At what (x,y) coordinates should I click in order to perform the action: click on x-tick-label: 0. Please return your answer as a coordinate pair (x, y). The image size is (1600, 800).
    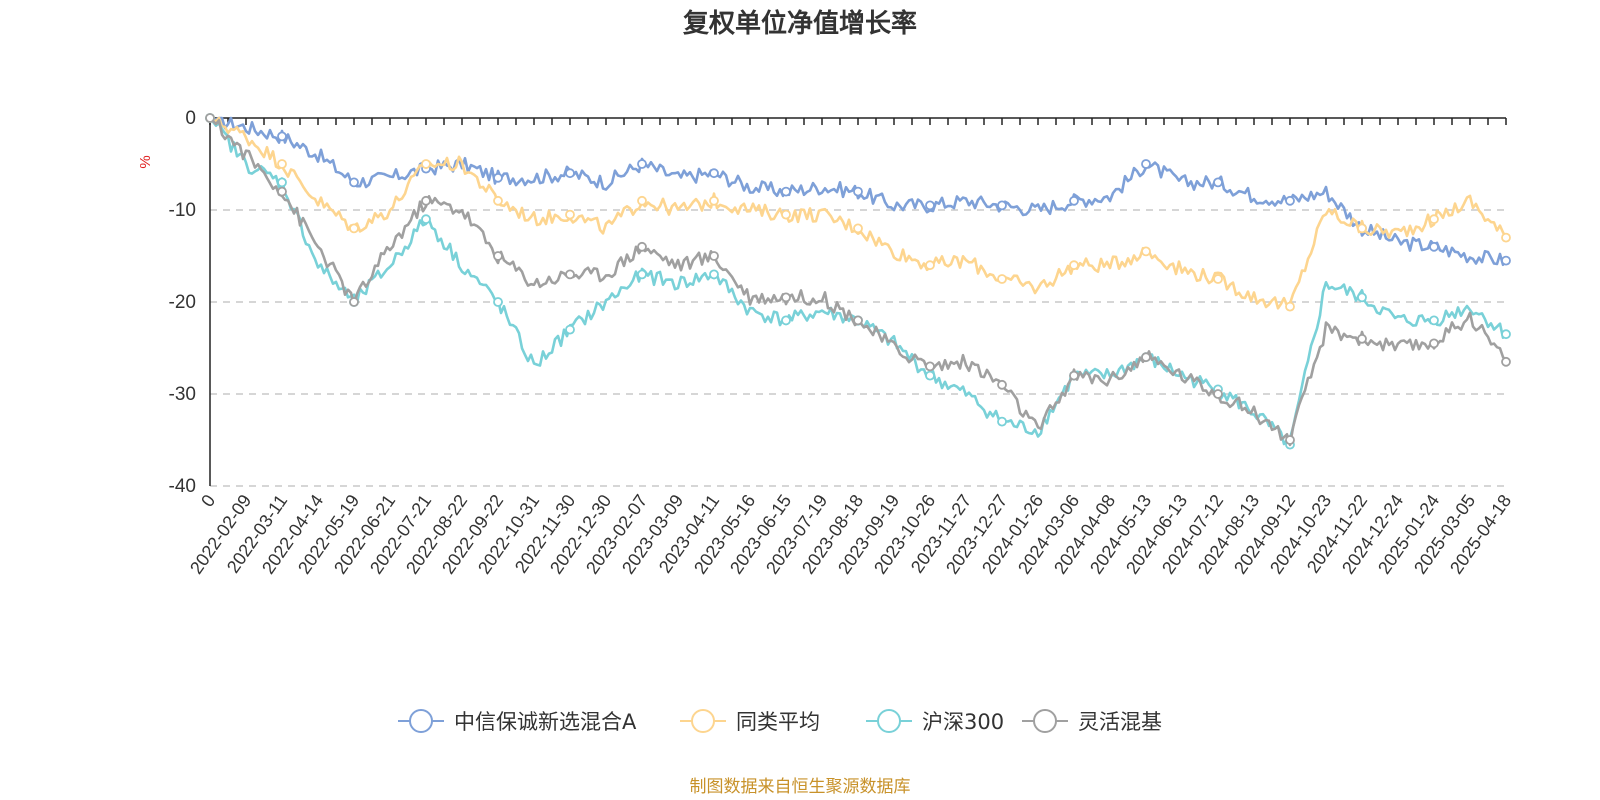
    Looking at the image, I should click on (208, 501).